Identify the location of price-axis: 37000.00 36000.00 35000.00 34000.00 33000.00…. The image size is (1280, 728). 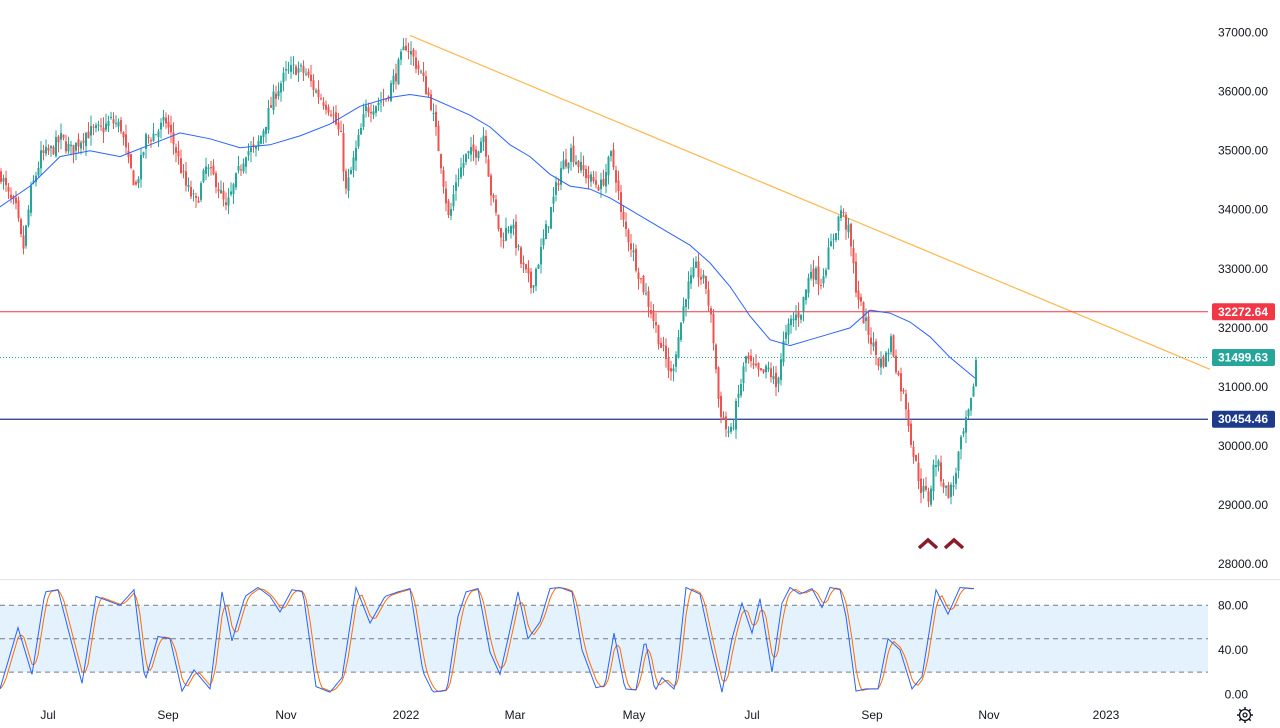
(1243, 298).